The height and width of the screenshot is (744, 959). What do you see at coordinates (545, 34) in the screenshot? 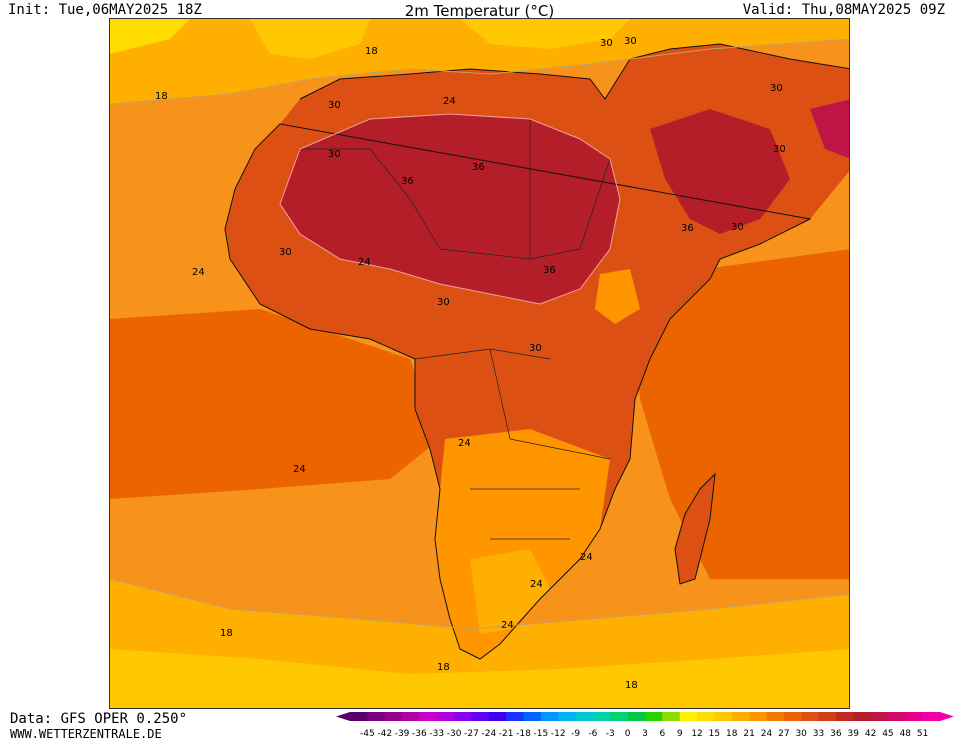
I see `southern-europe-land` at bounding box center [545, 34].